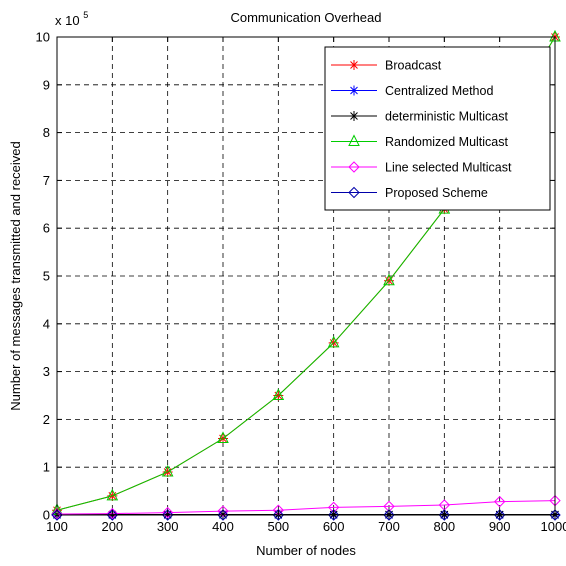  Describe the element at coordinates (278, 526) in the screenshot. I see `x-tick-label: 500` at that location.